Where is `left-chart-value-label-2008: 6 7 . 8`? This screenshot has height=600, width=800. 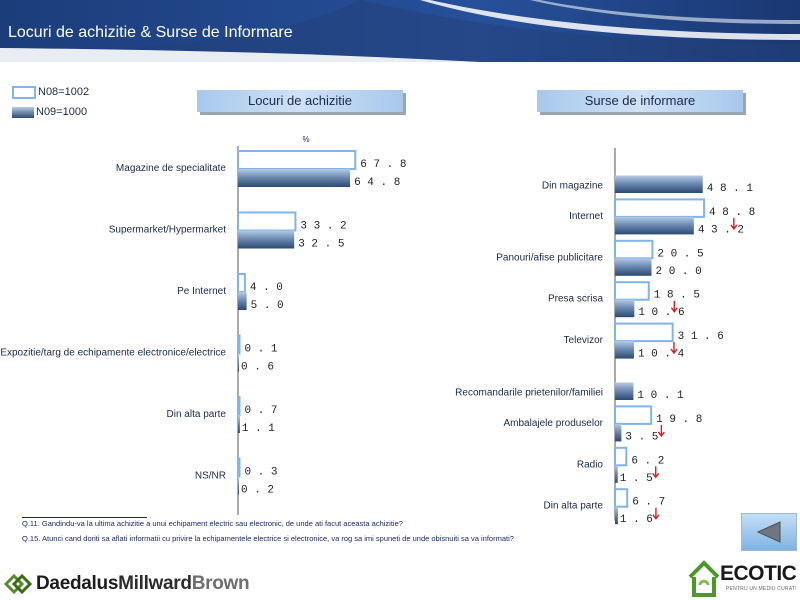 left-chart-value-label-2008: 6 7 . 8 is located at coordinates (383, 165).